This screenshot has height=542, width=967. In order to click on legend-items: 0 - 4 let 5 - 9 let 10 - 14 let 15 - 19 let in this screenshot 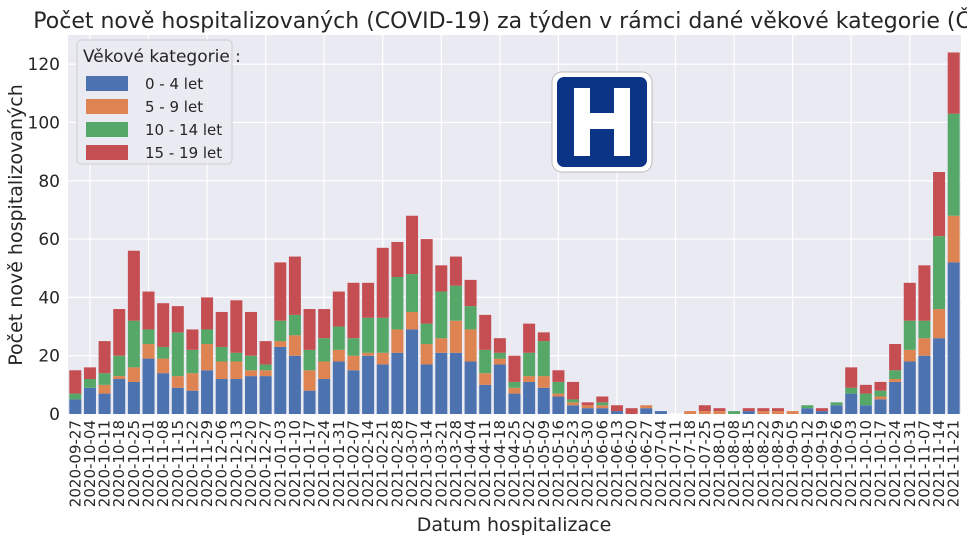, I will do `click(154, 118)`.